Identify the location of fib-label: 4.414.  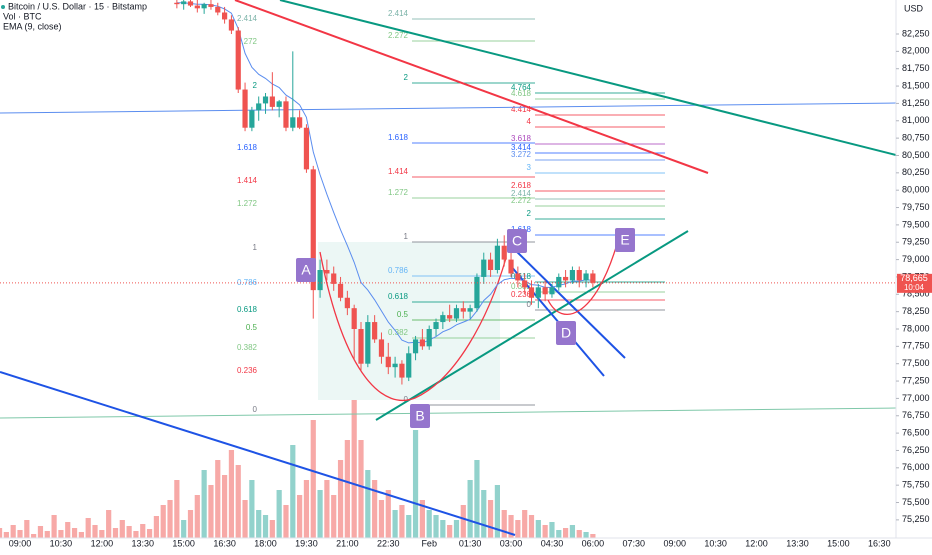
(521, 109).